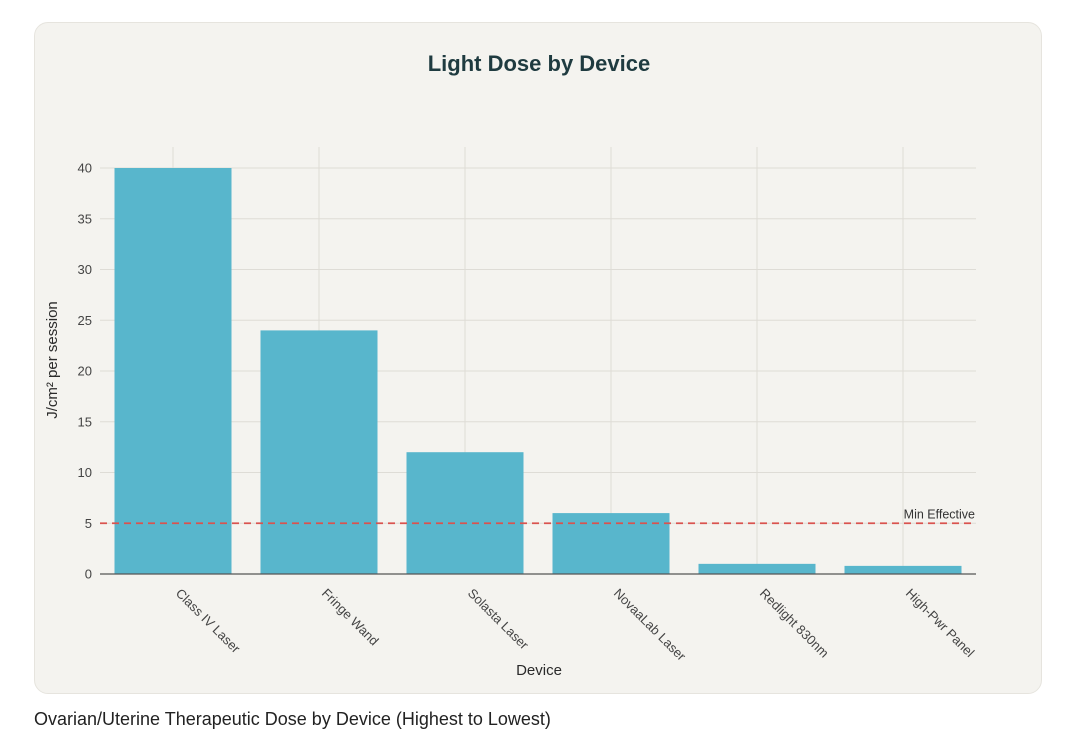 The height and width of the screenshot is (738, 1076). What do you see at coordinates (650, 625) in the screenshot?
I see `x-tick-label: NovaaLab Laser` at bounding box center [650, 625].